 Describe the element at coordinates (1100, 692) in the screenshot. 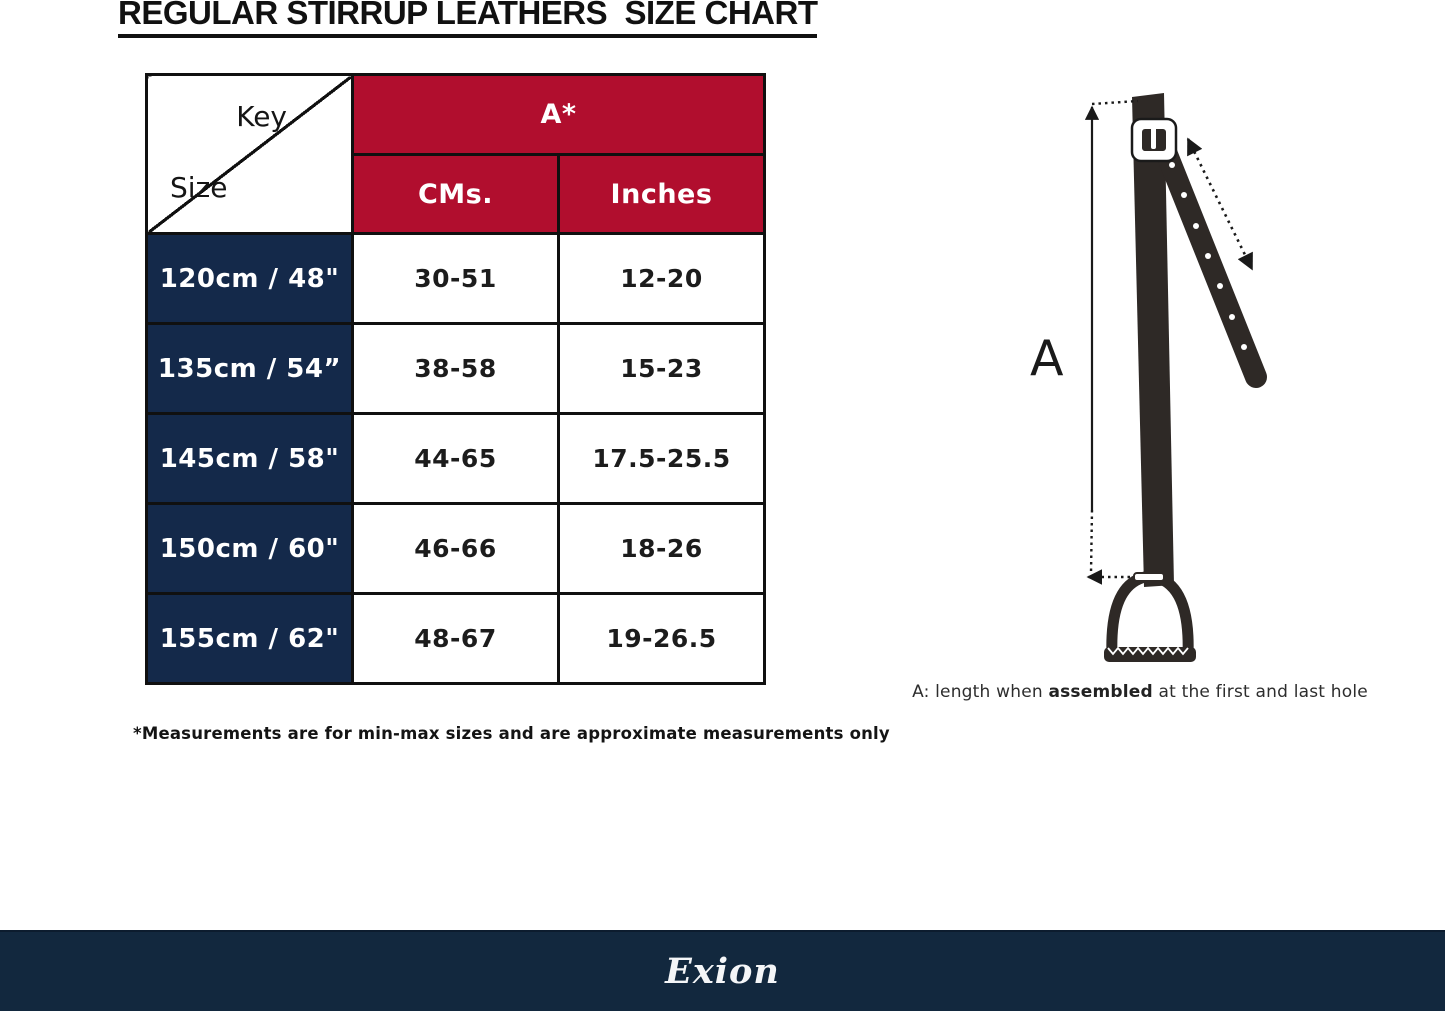

I see `caption-bold: assembled` at that location.